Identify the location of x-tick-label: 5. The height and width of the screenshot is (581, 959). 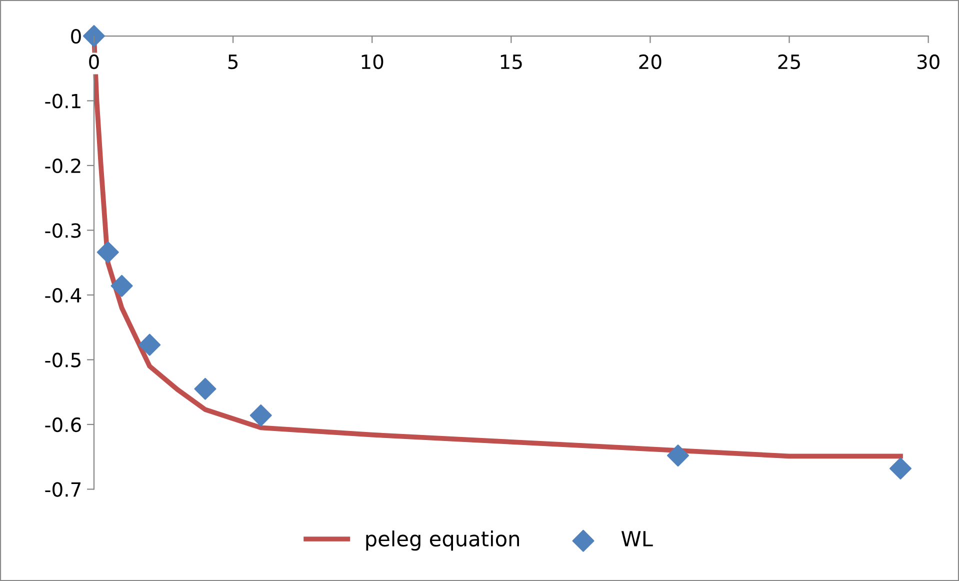
(233, 62).